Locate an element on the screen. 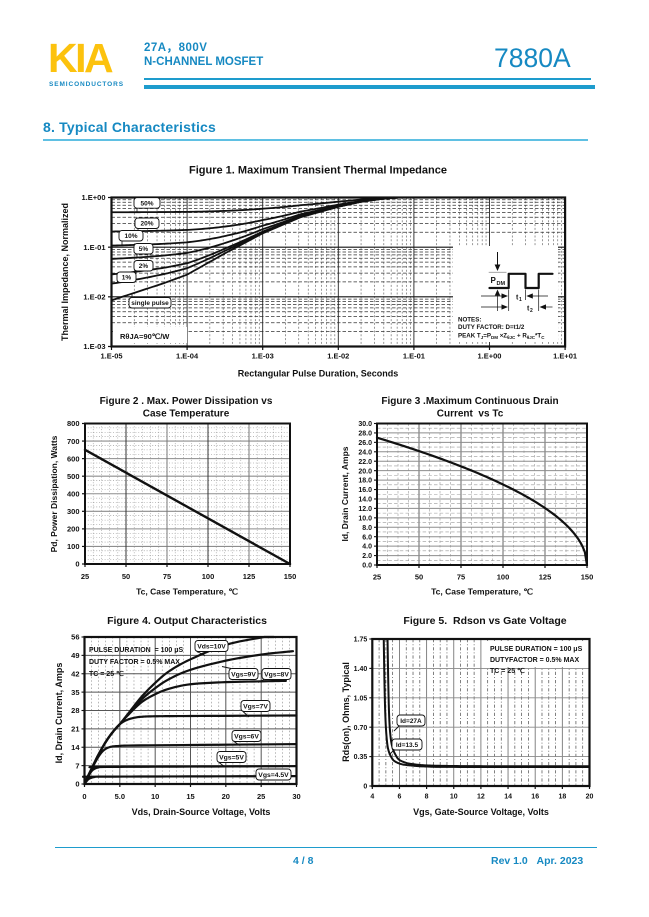 Image resolution: width=649 pixels, height=917 pixels. svg-text: 21 is located at coordinates (75, 729).